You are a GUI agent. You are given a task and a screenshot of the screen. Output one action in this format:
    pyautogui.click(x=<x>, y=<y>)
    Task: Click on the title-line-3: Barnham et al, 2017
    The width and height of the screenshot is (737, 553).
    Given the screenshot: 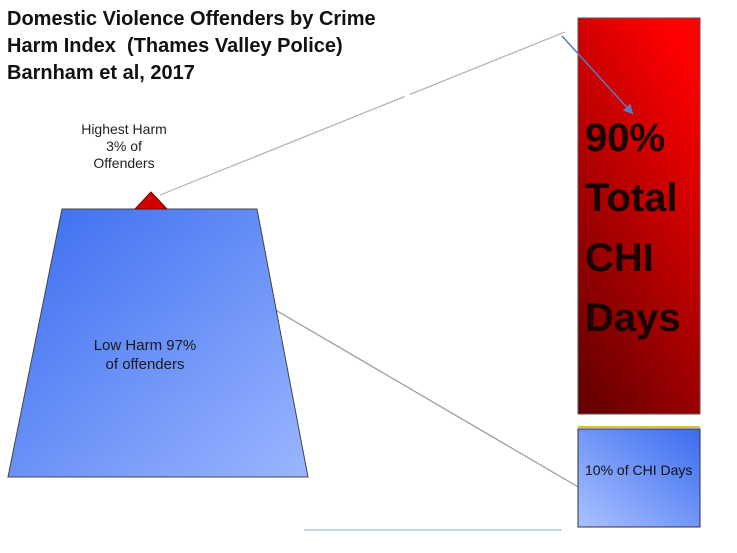 What is the action you would take?
    pyautogui.click(x=101, y=73)
    